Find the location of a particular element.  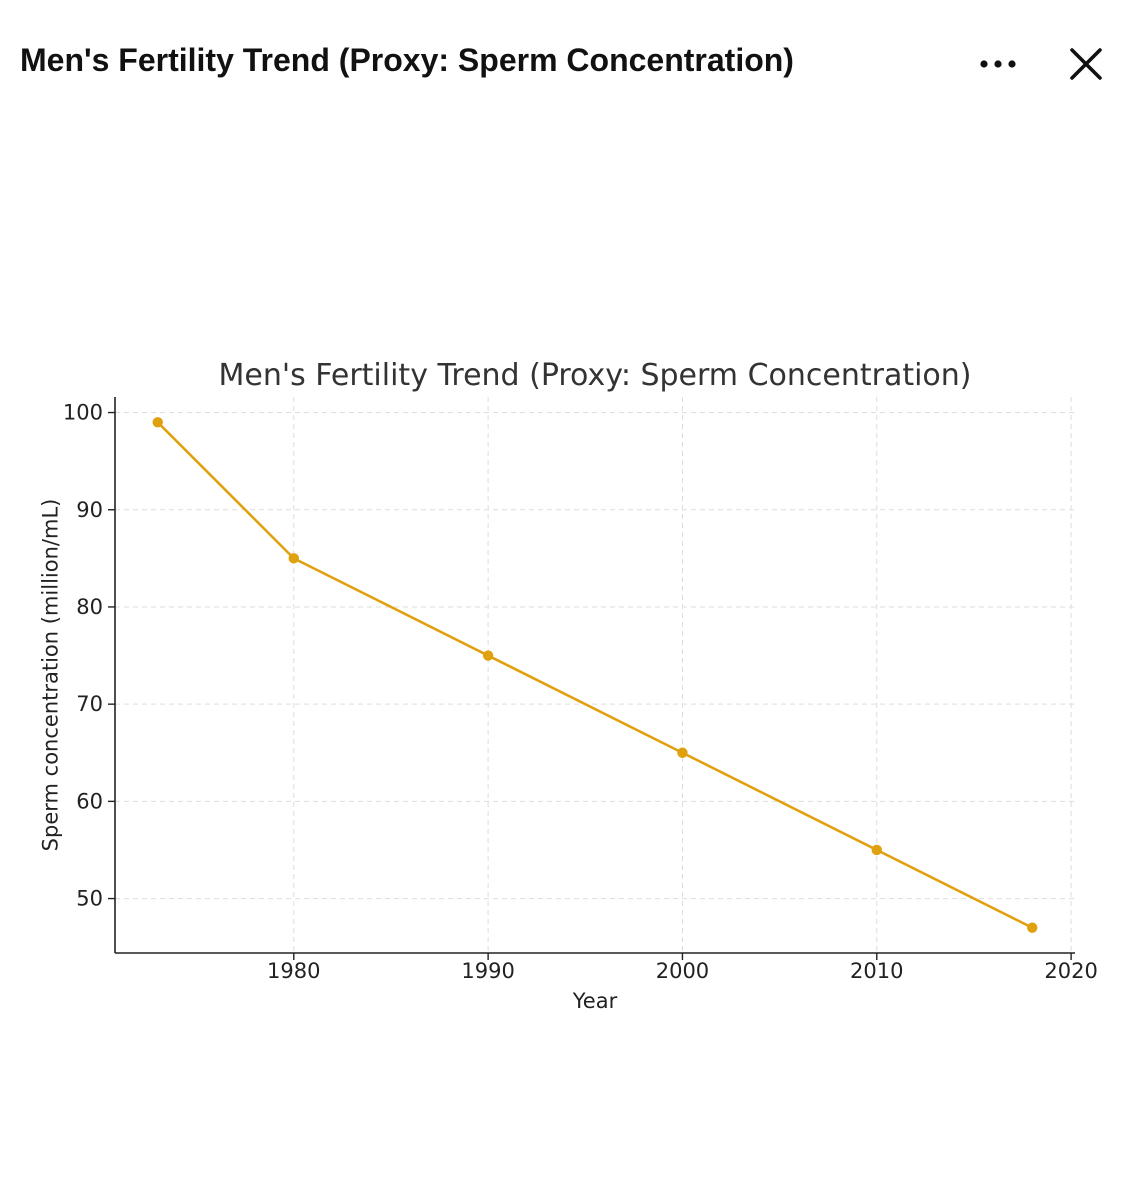

more-horizontal-icon is located at coordinates (998, 64).